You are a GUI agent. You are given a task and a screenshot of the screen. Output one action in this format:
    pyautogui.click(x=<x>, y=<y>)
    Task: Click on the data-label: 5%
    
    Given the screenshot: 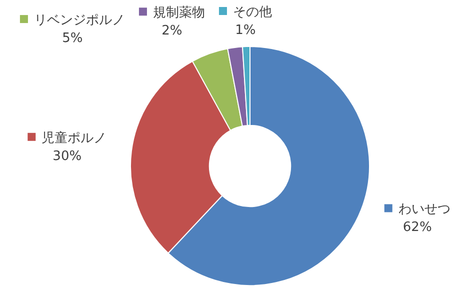 What is the action you would take?
    pyautogui.click(x=72, y=38)
    